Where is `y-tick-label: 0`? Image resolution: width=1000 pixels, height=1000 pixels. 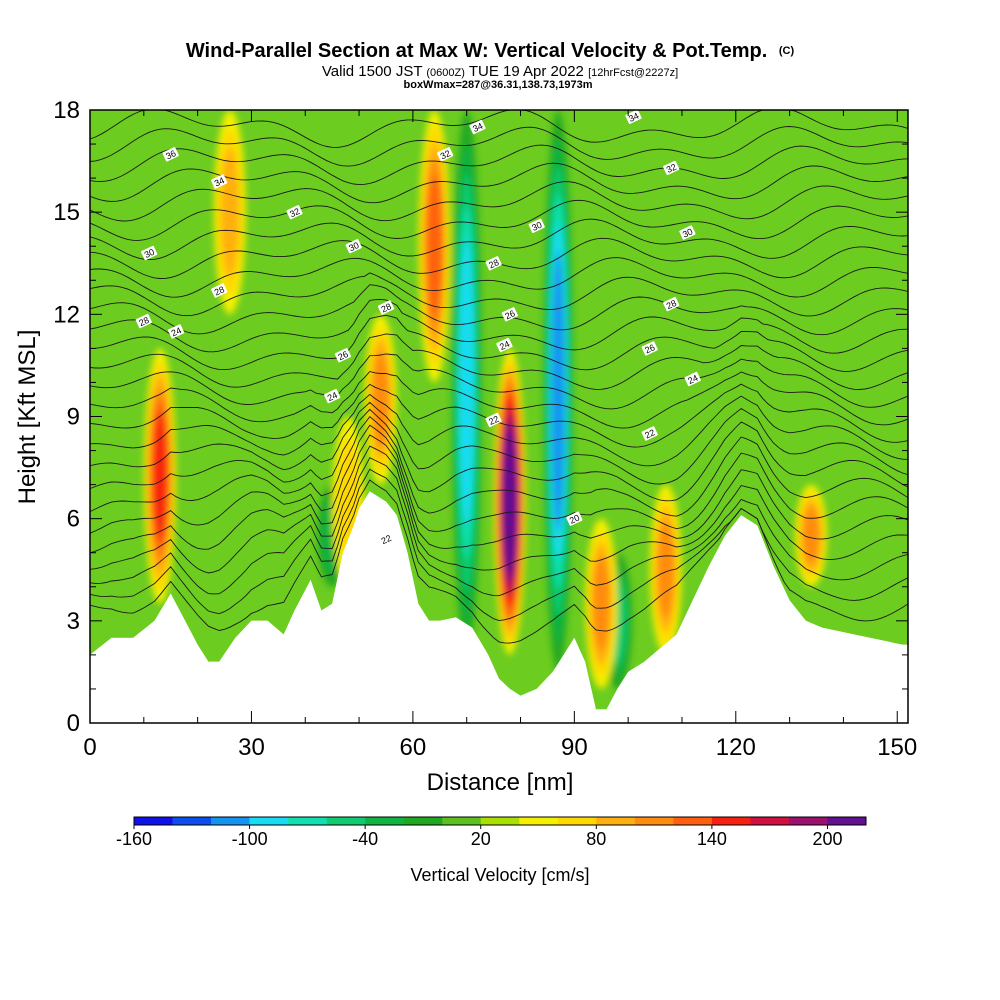
y-tick-label: 0 is located at coordinates (73, 723).